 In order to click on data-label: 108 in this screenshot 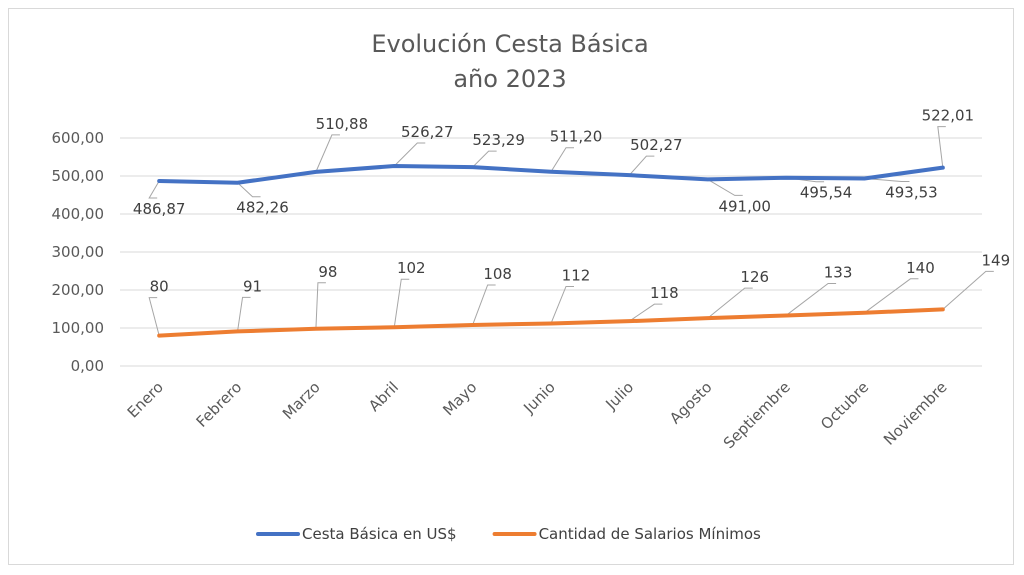, I will do `click(497, 274)`.